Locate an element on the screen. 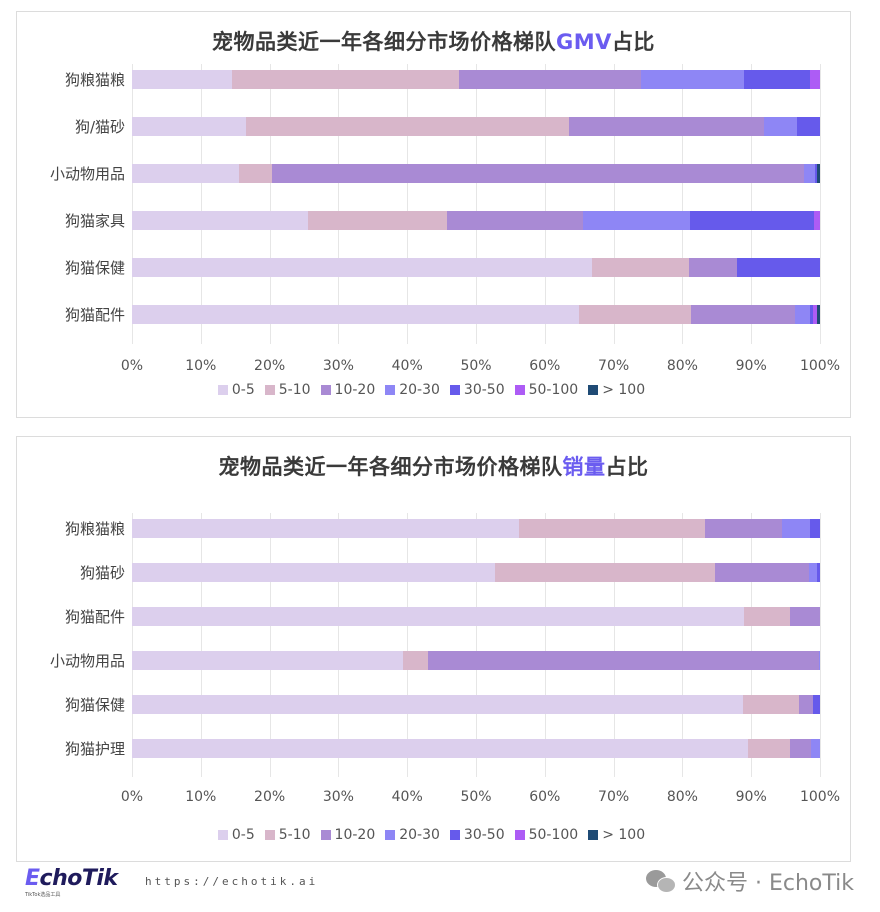  legend-label: 5-10 is located at coordinates (294, 835).